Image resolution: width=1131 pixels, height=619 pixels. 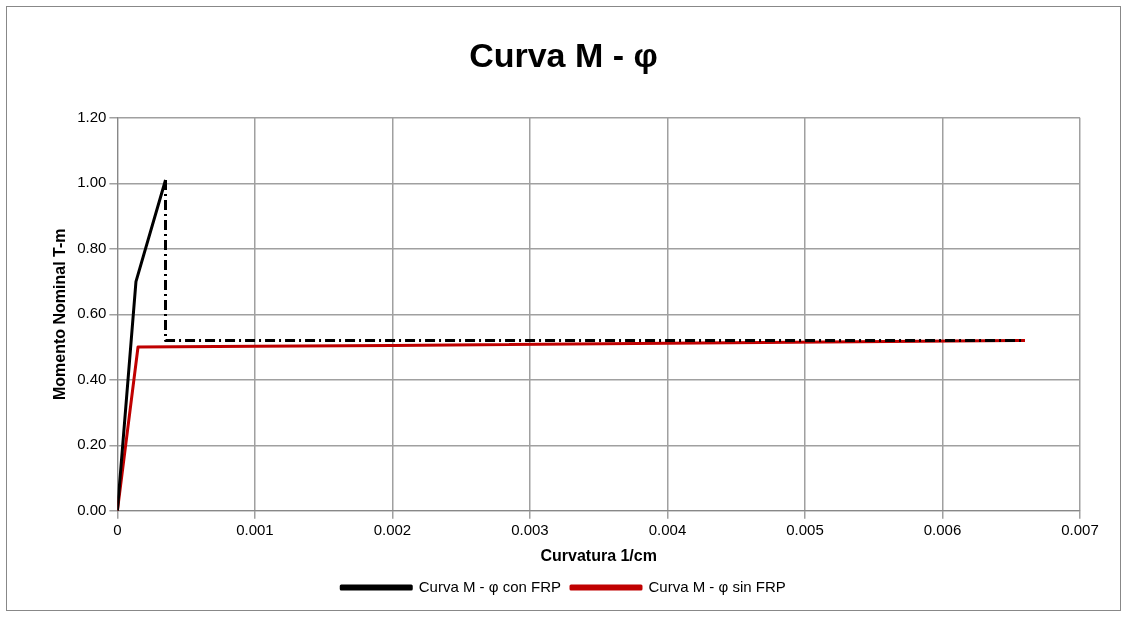 I want to click on x-tick-label: 0.004, so click(x=667, y=529).